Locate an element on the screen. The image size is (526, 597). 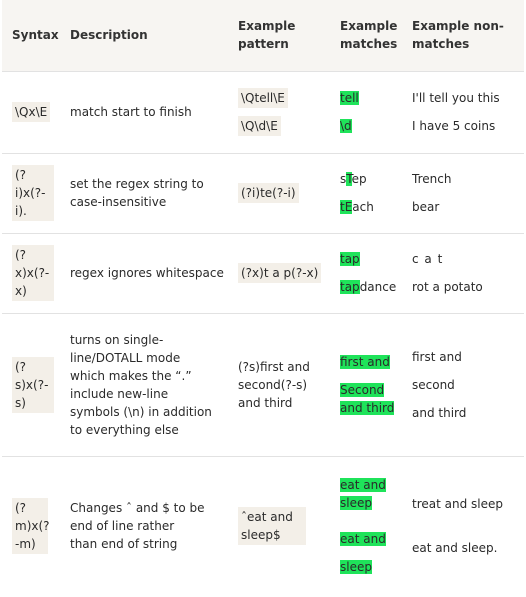
non-matches-cell: first and second and third is located at coordinates (439, 384).